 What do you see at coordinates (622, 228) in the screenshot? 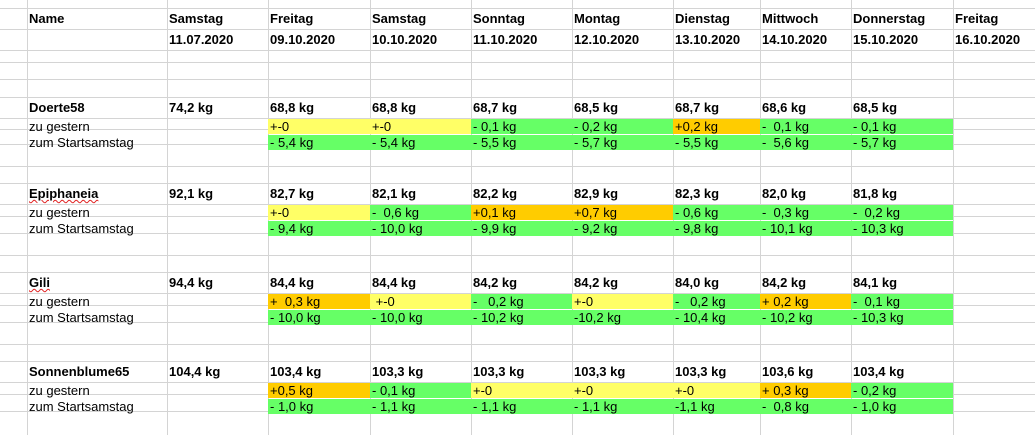
I see `diff-start: - 9,2 kg` at bounding box center [622, 228].